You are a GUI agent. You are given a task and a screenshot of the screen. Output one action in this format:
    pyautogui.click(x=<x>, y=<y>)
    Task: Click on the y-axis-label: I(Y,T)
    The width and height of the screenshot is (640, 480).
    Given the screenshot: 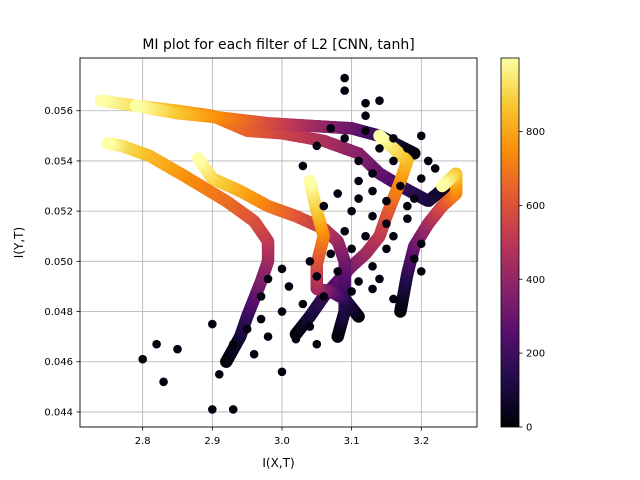 What is the action you would take?
    pyautogui.click(x=19, y=242)
    